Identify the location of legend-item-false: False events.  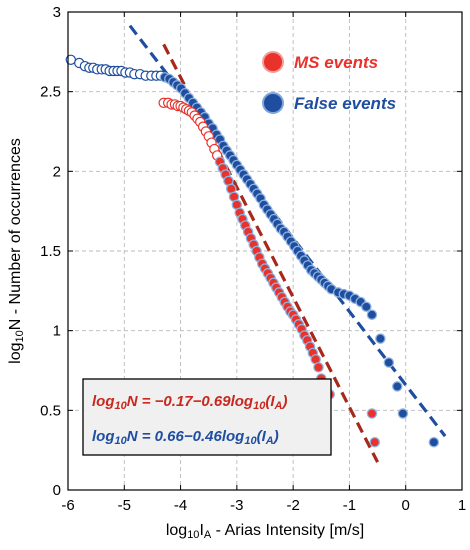
(329, 103).